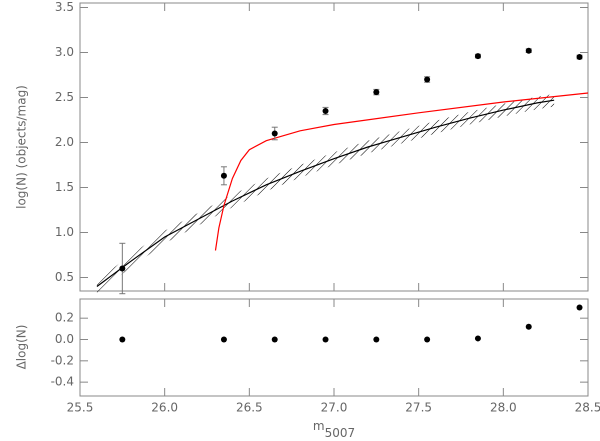 This screenshot has width=600, height=441. I want to click on y-tick-label: 1.5, so click(64, 187).